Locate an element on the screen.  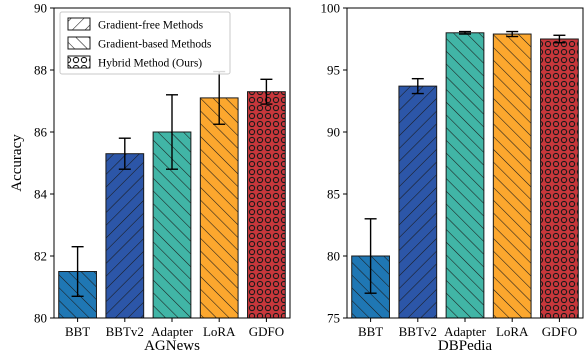
legend-entry-label: Gradient-based Methods is located at coordinates (155, 45).